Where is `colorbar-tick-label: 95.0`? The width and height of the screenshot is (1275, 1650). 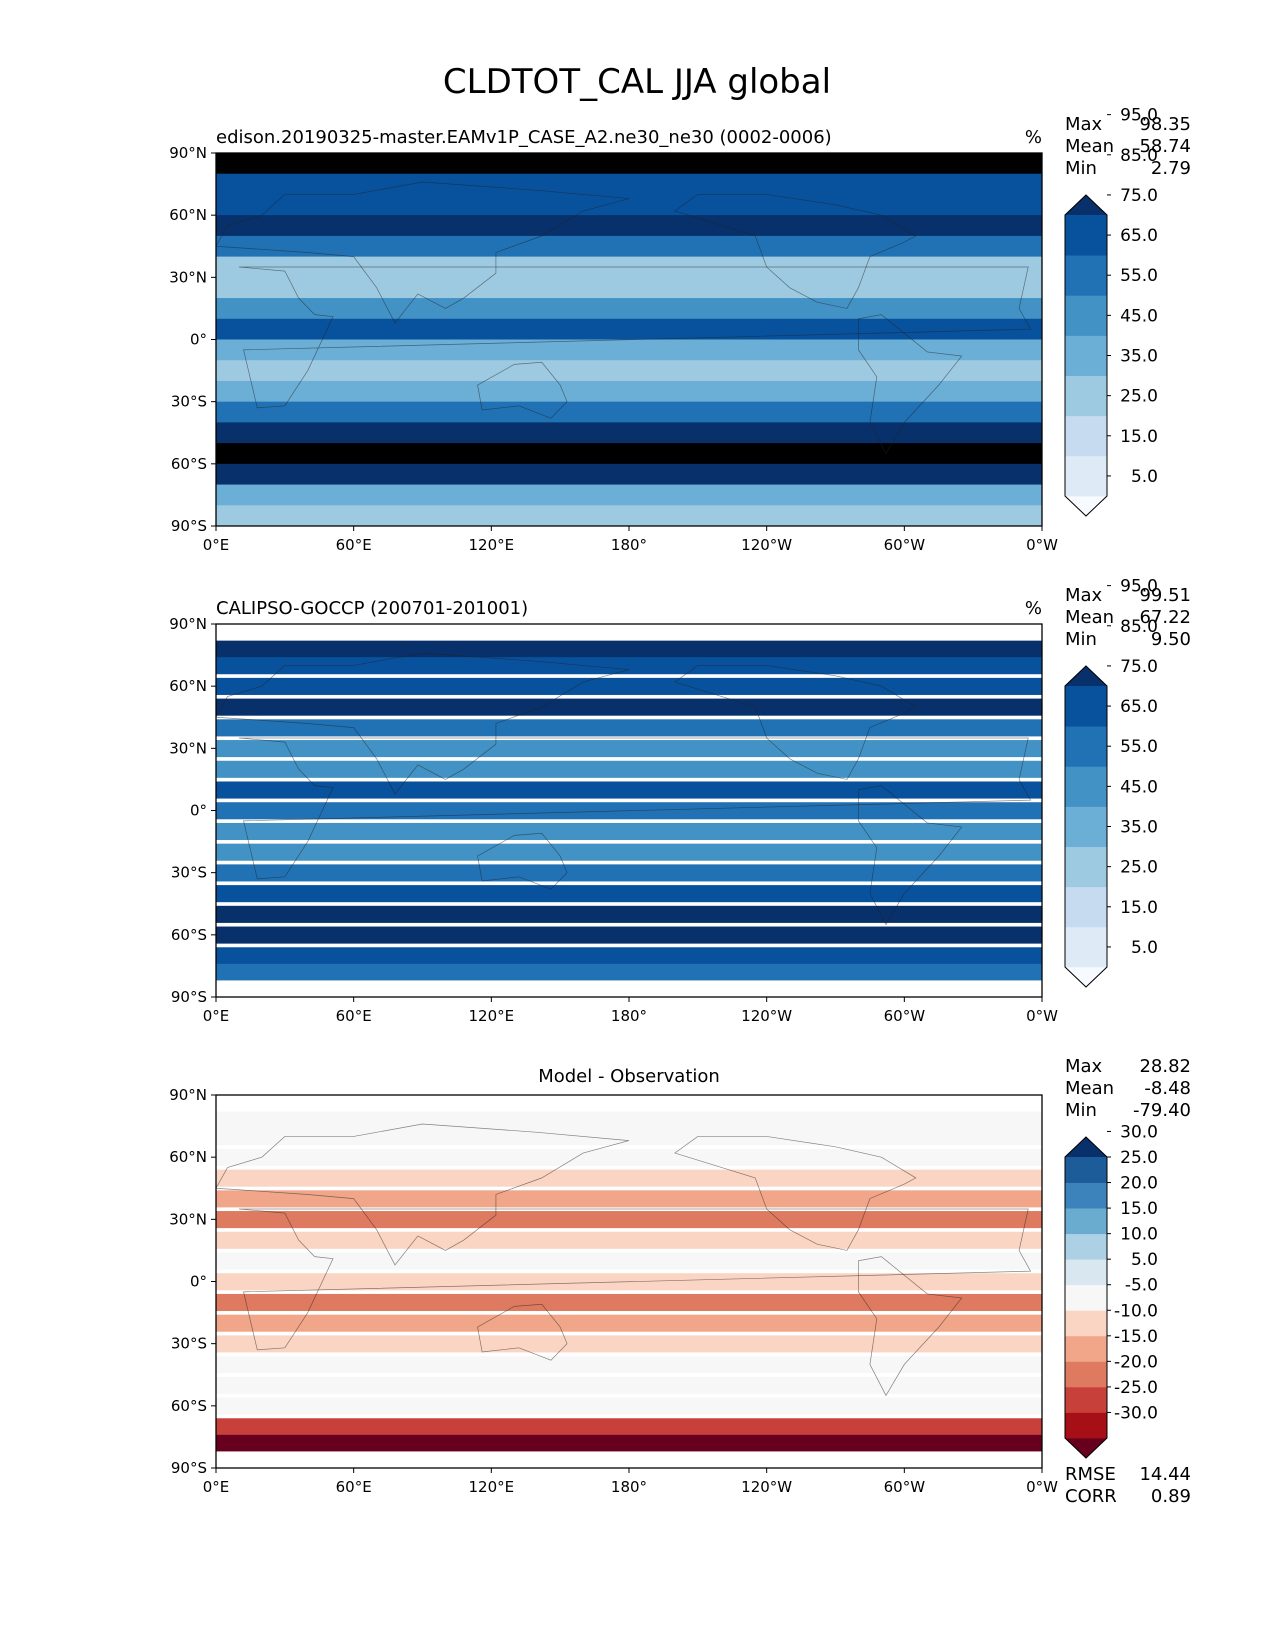 colorbar-tick-label: 95.0 is located at coordinates (1139, 116).